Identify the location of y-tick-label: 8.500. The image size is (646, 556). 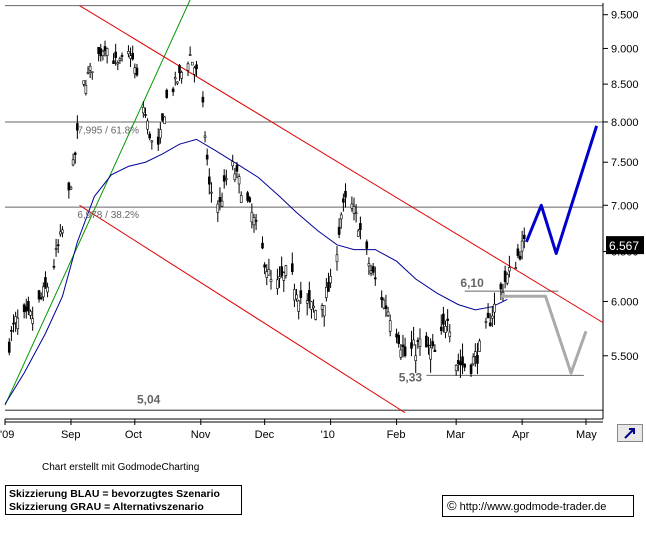
(625, 85).